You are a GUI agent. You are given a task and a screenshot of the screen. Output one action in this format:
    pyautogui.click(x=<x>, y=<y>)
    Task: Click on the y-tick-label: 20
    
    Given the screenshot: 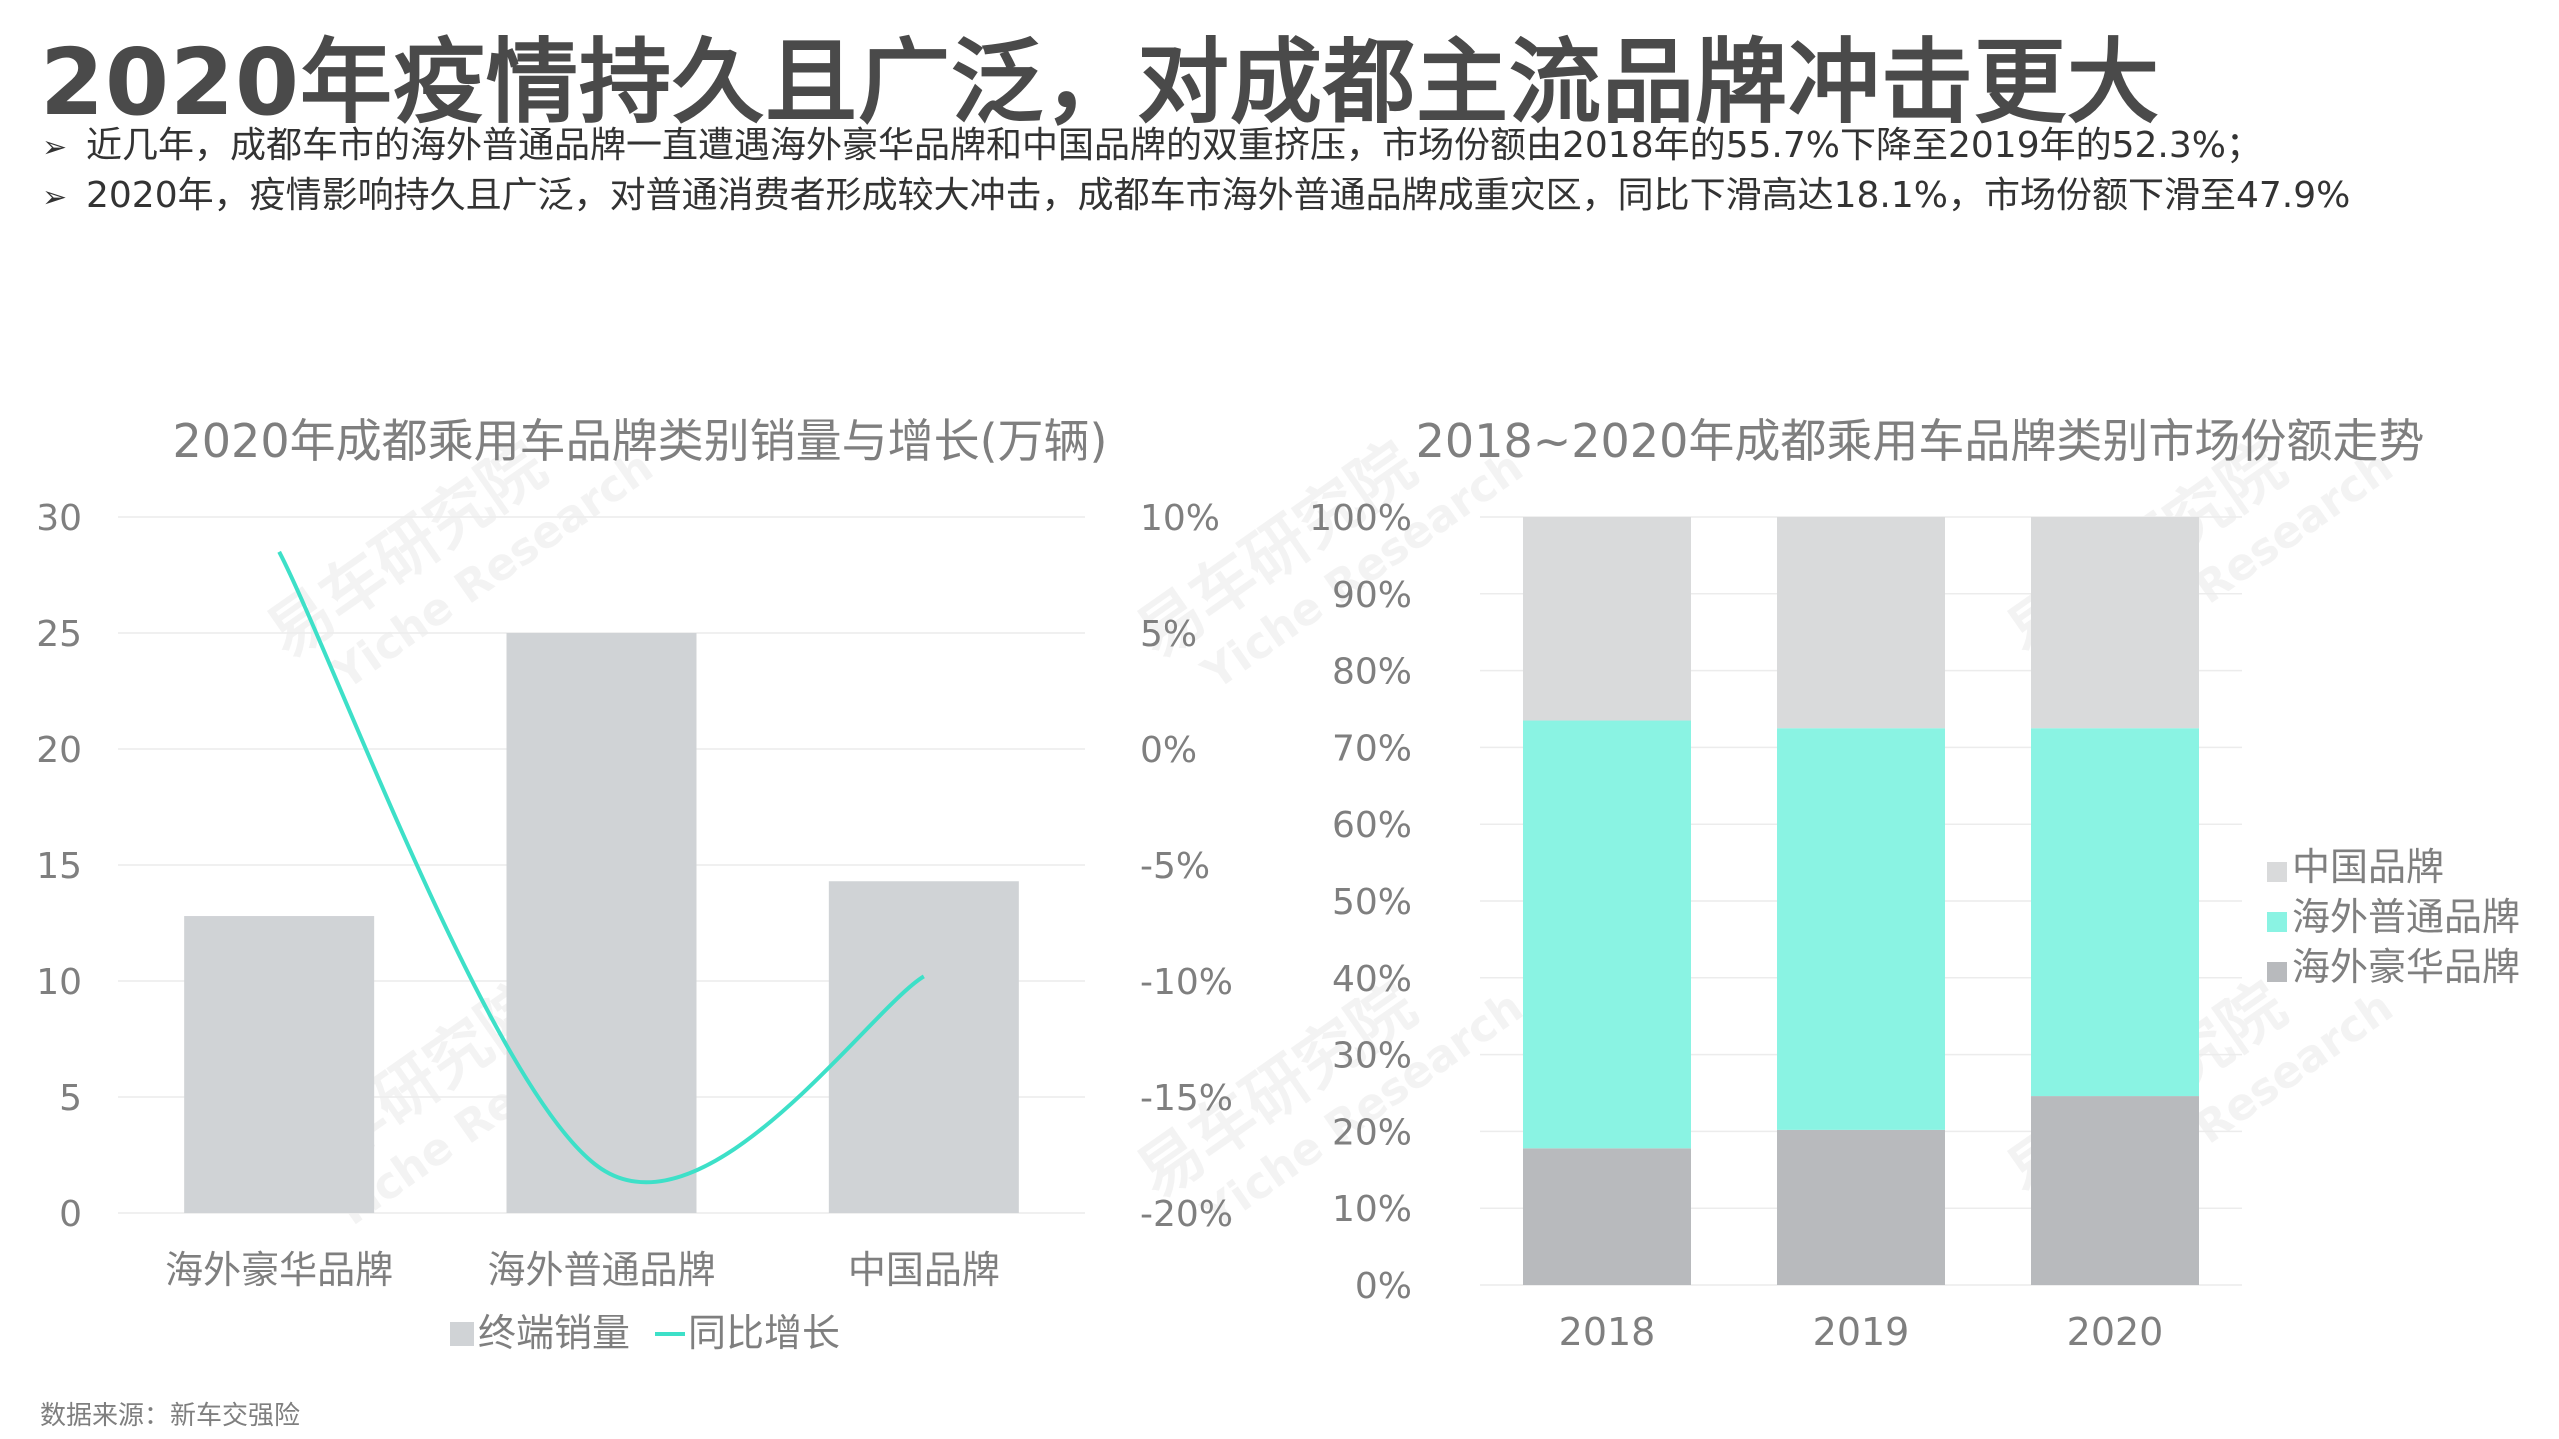 What is the action you would take?
    pyautogui.click(x=59, y=750)
    